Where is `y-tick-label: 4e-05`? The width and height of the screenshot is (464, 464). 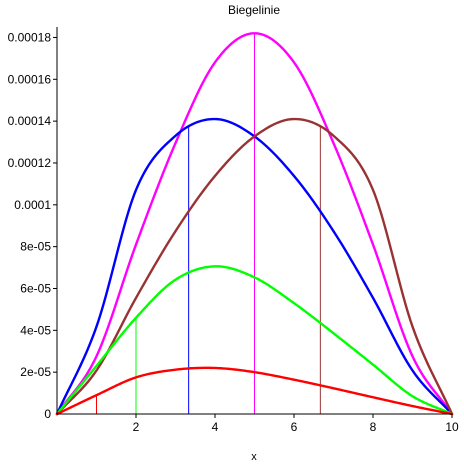
y-tick-label: 4e-05 is located at coordinates (35, 330).